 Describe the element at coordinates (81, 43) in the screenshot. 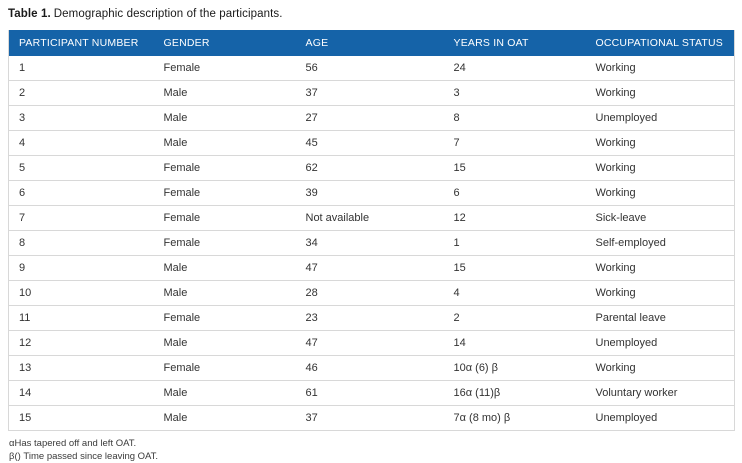

I see `column-header-participant-number: PARTICIPANT NUMBER` at that location.